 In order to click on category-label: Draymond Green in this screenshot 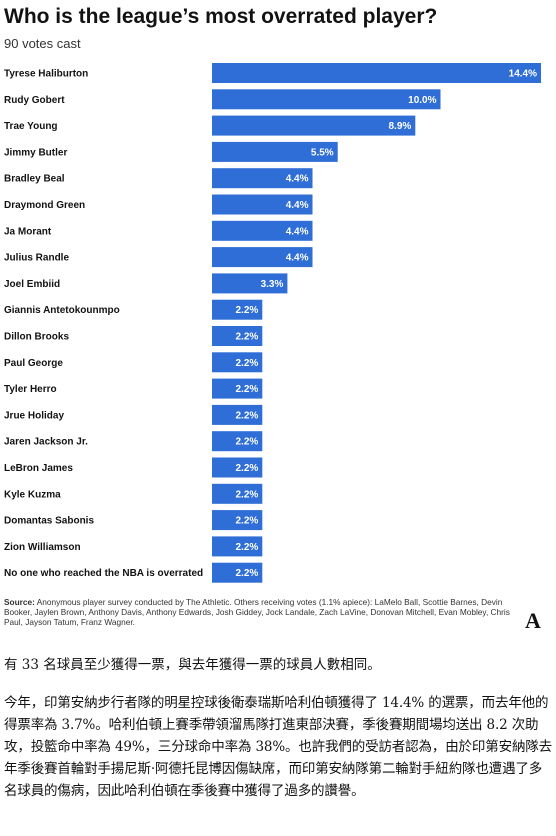, I will do `click(44, 205)`.